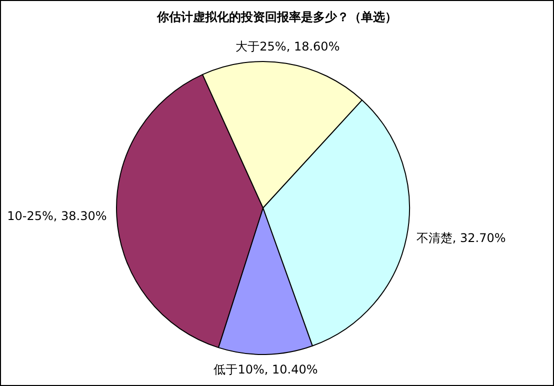 The width and height of the screenshot is (554, 386). Describe the element at coordinates (266, 369) in the screenshot. I see `slice-label: 低于10%, 10.40%` at that location.